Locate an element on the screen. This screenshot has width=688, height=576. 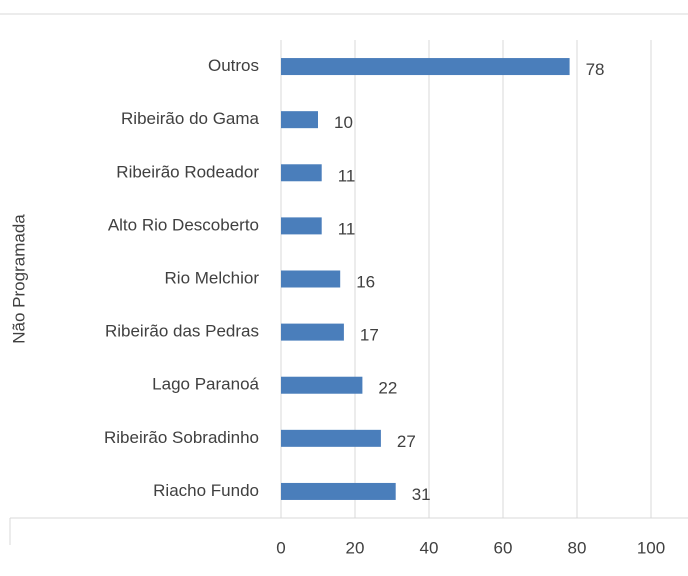
y-tick-label: Ribeirão Rodeador is located at coordinates (187, 171).